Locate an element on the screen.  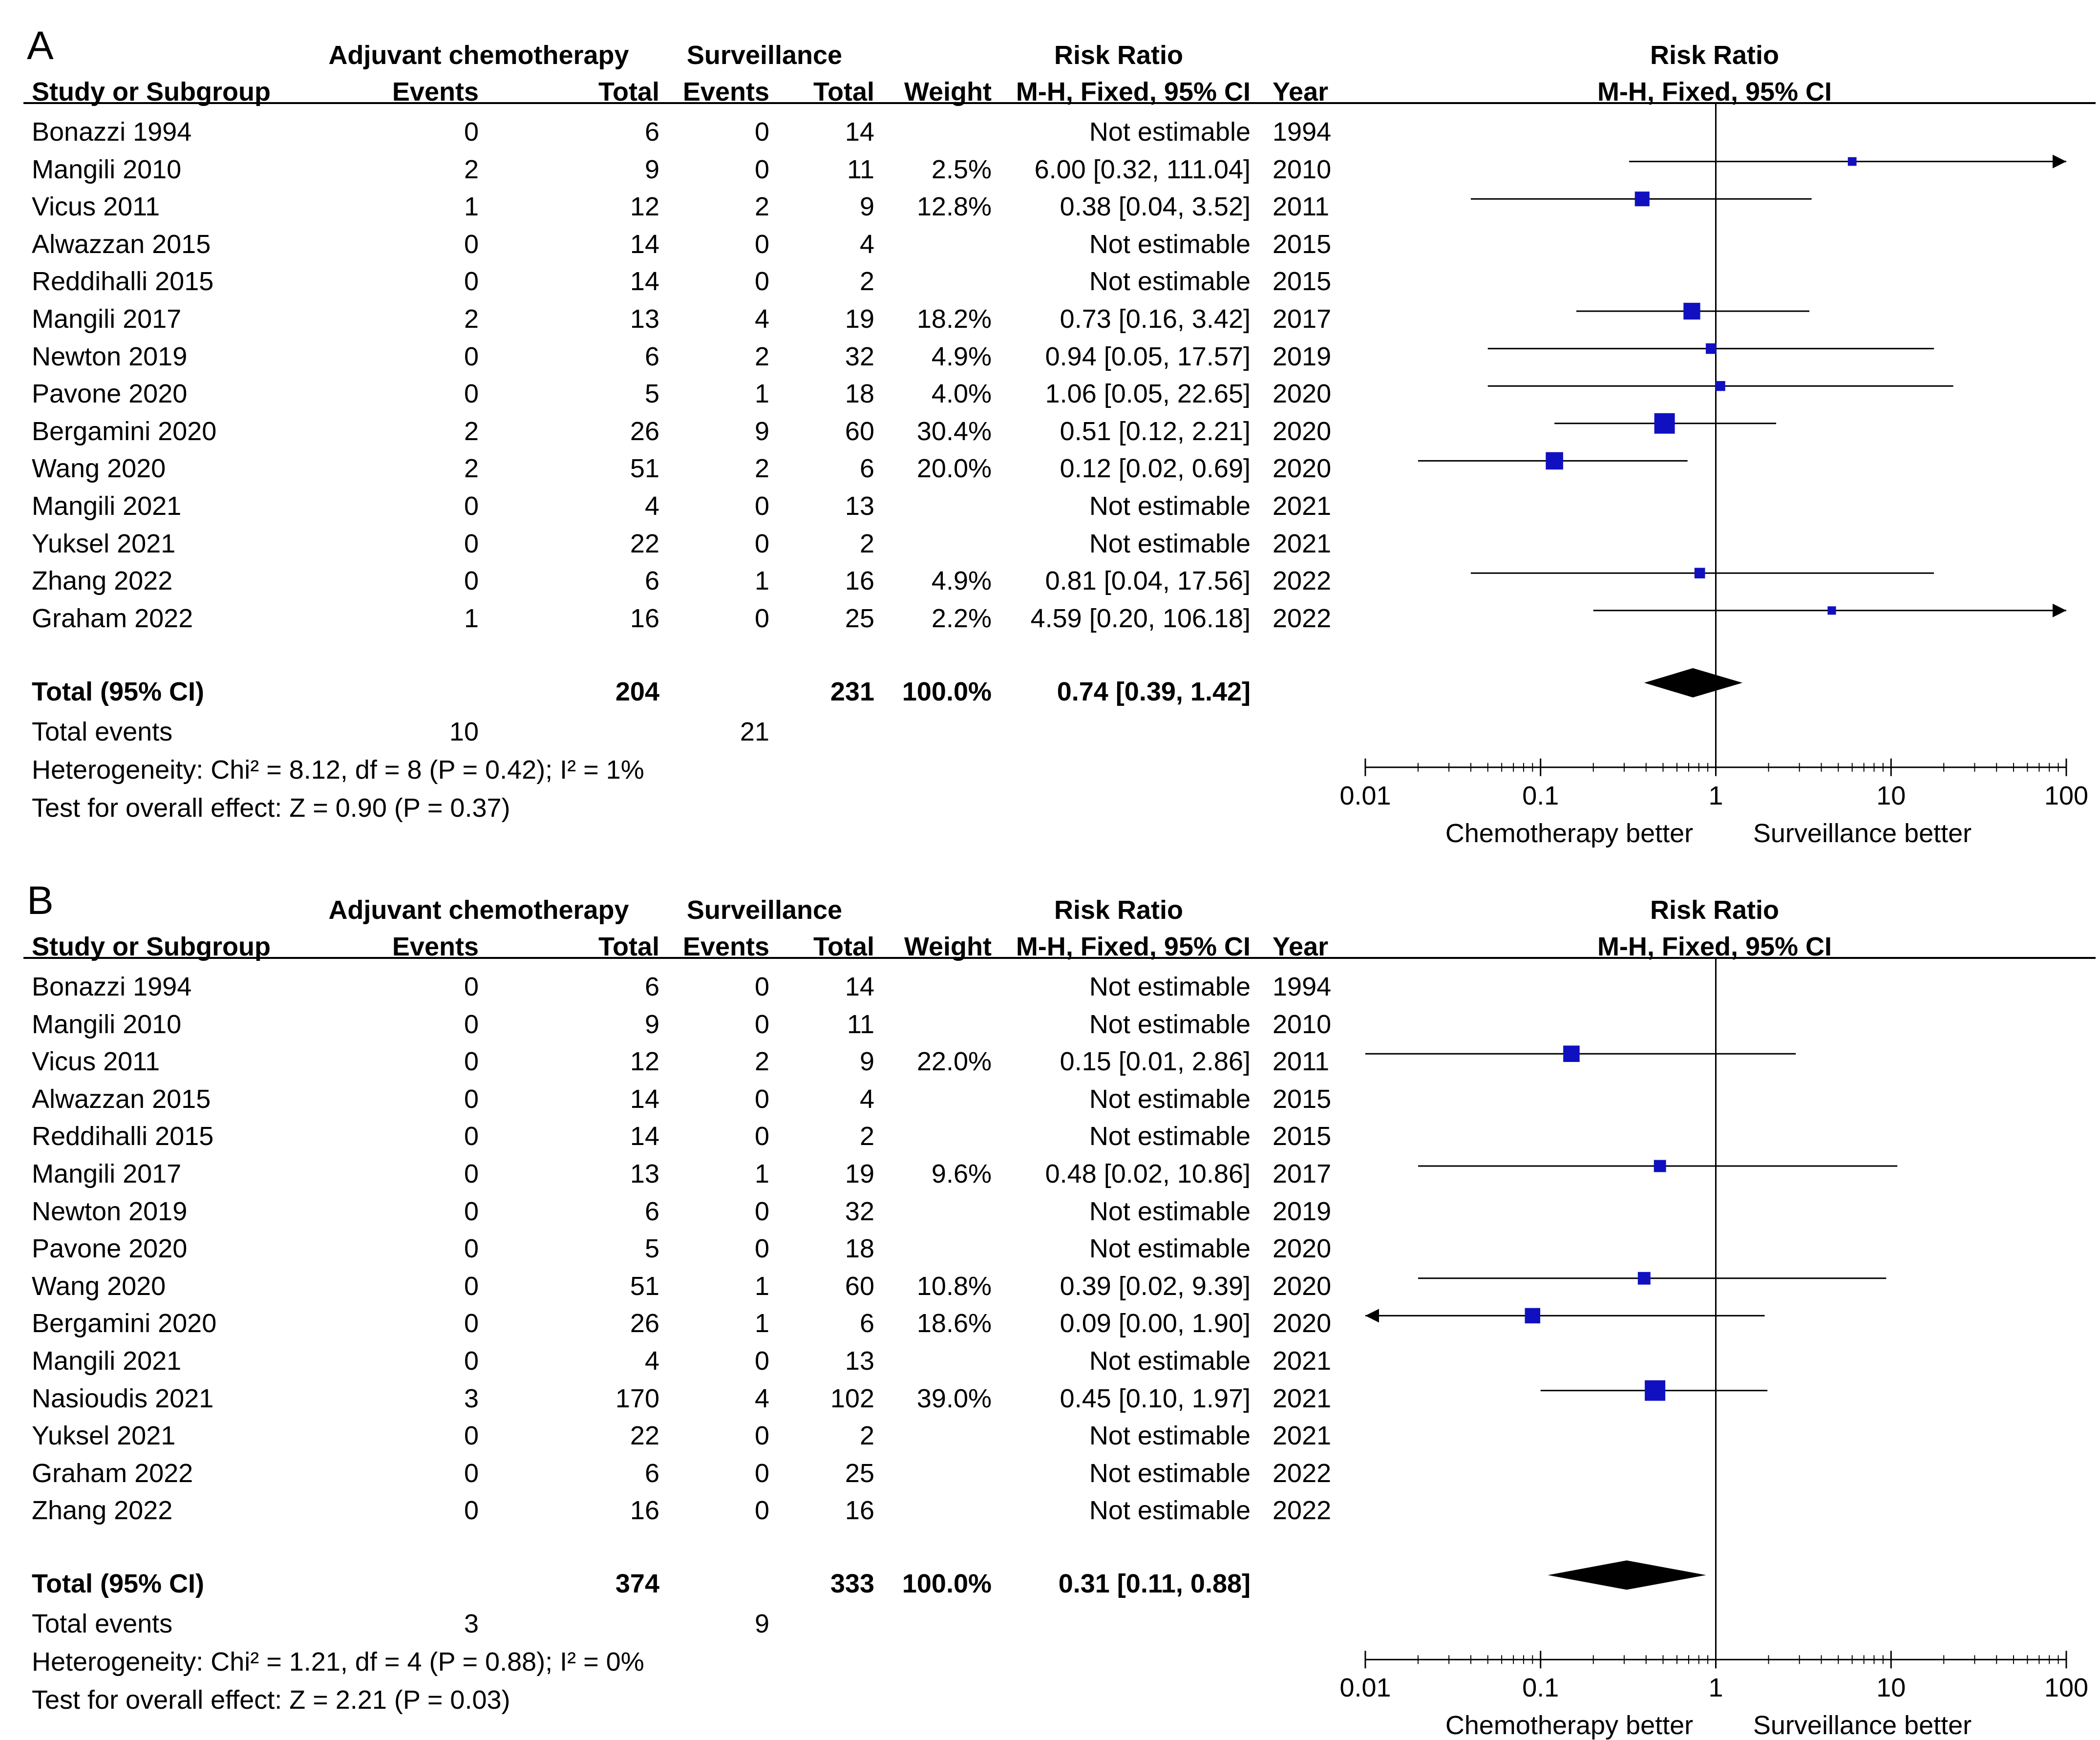
ci-arrow-left is located at coordinates (1372, 1315).